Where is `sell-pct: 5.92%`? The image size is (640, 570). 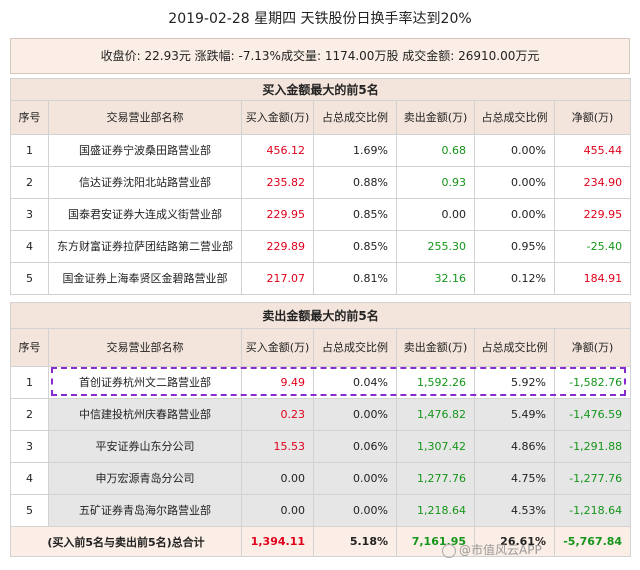 sell-pct: 5.92% is located at coordinates (514, 382).